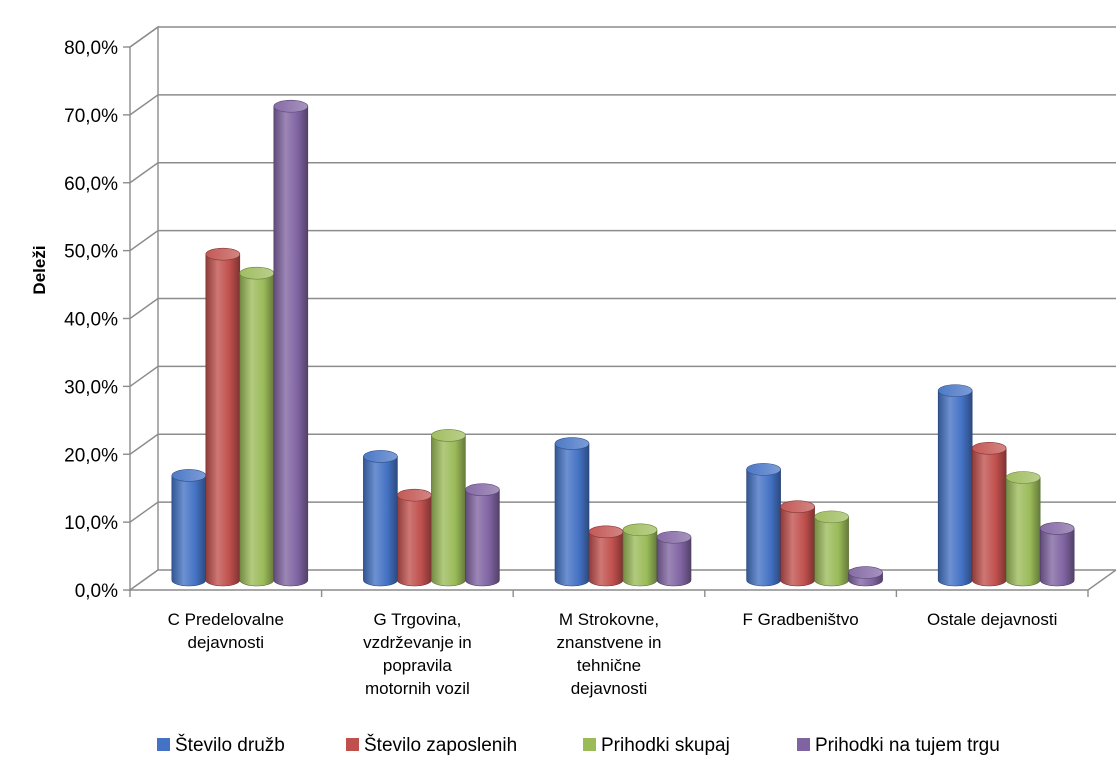  What do you see at coordinates (39, 269) in the screenshot?
I see `y-axis-label: Deleži` at bounding box center [39, 269].